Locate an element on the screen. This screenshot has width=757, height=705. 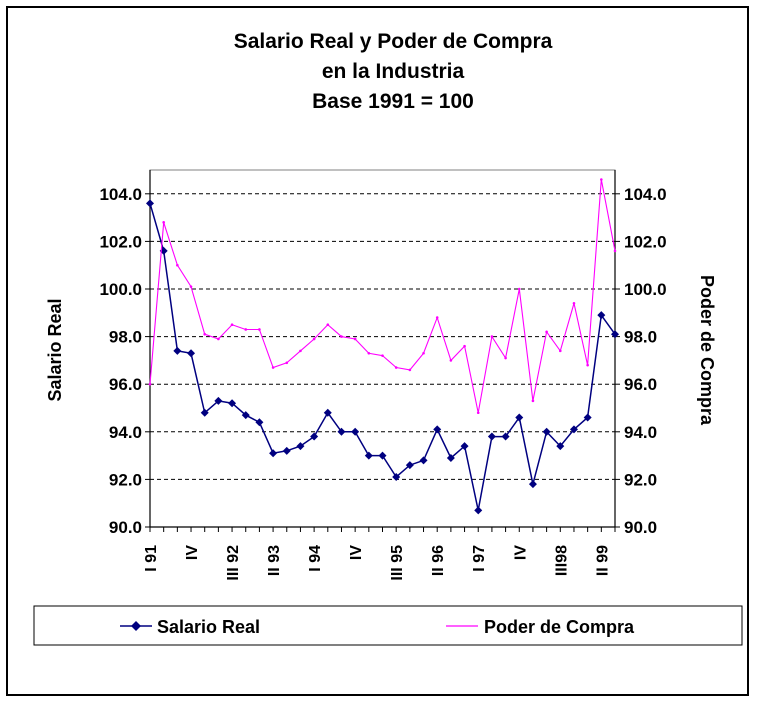
left-y-tick-label: 104.0 is located at coordinates (120, 194).